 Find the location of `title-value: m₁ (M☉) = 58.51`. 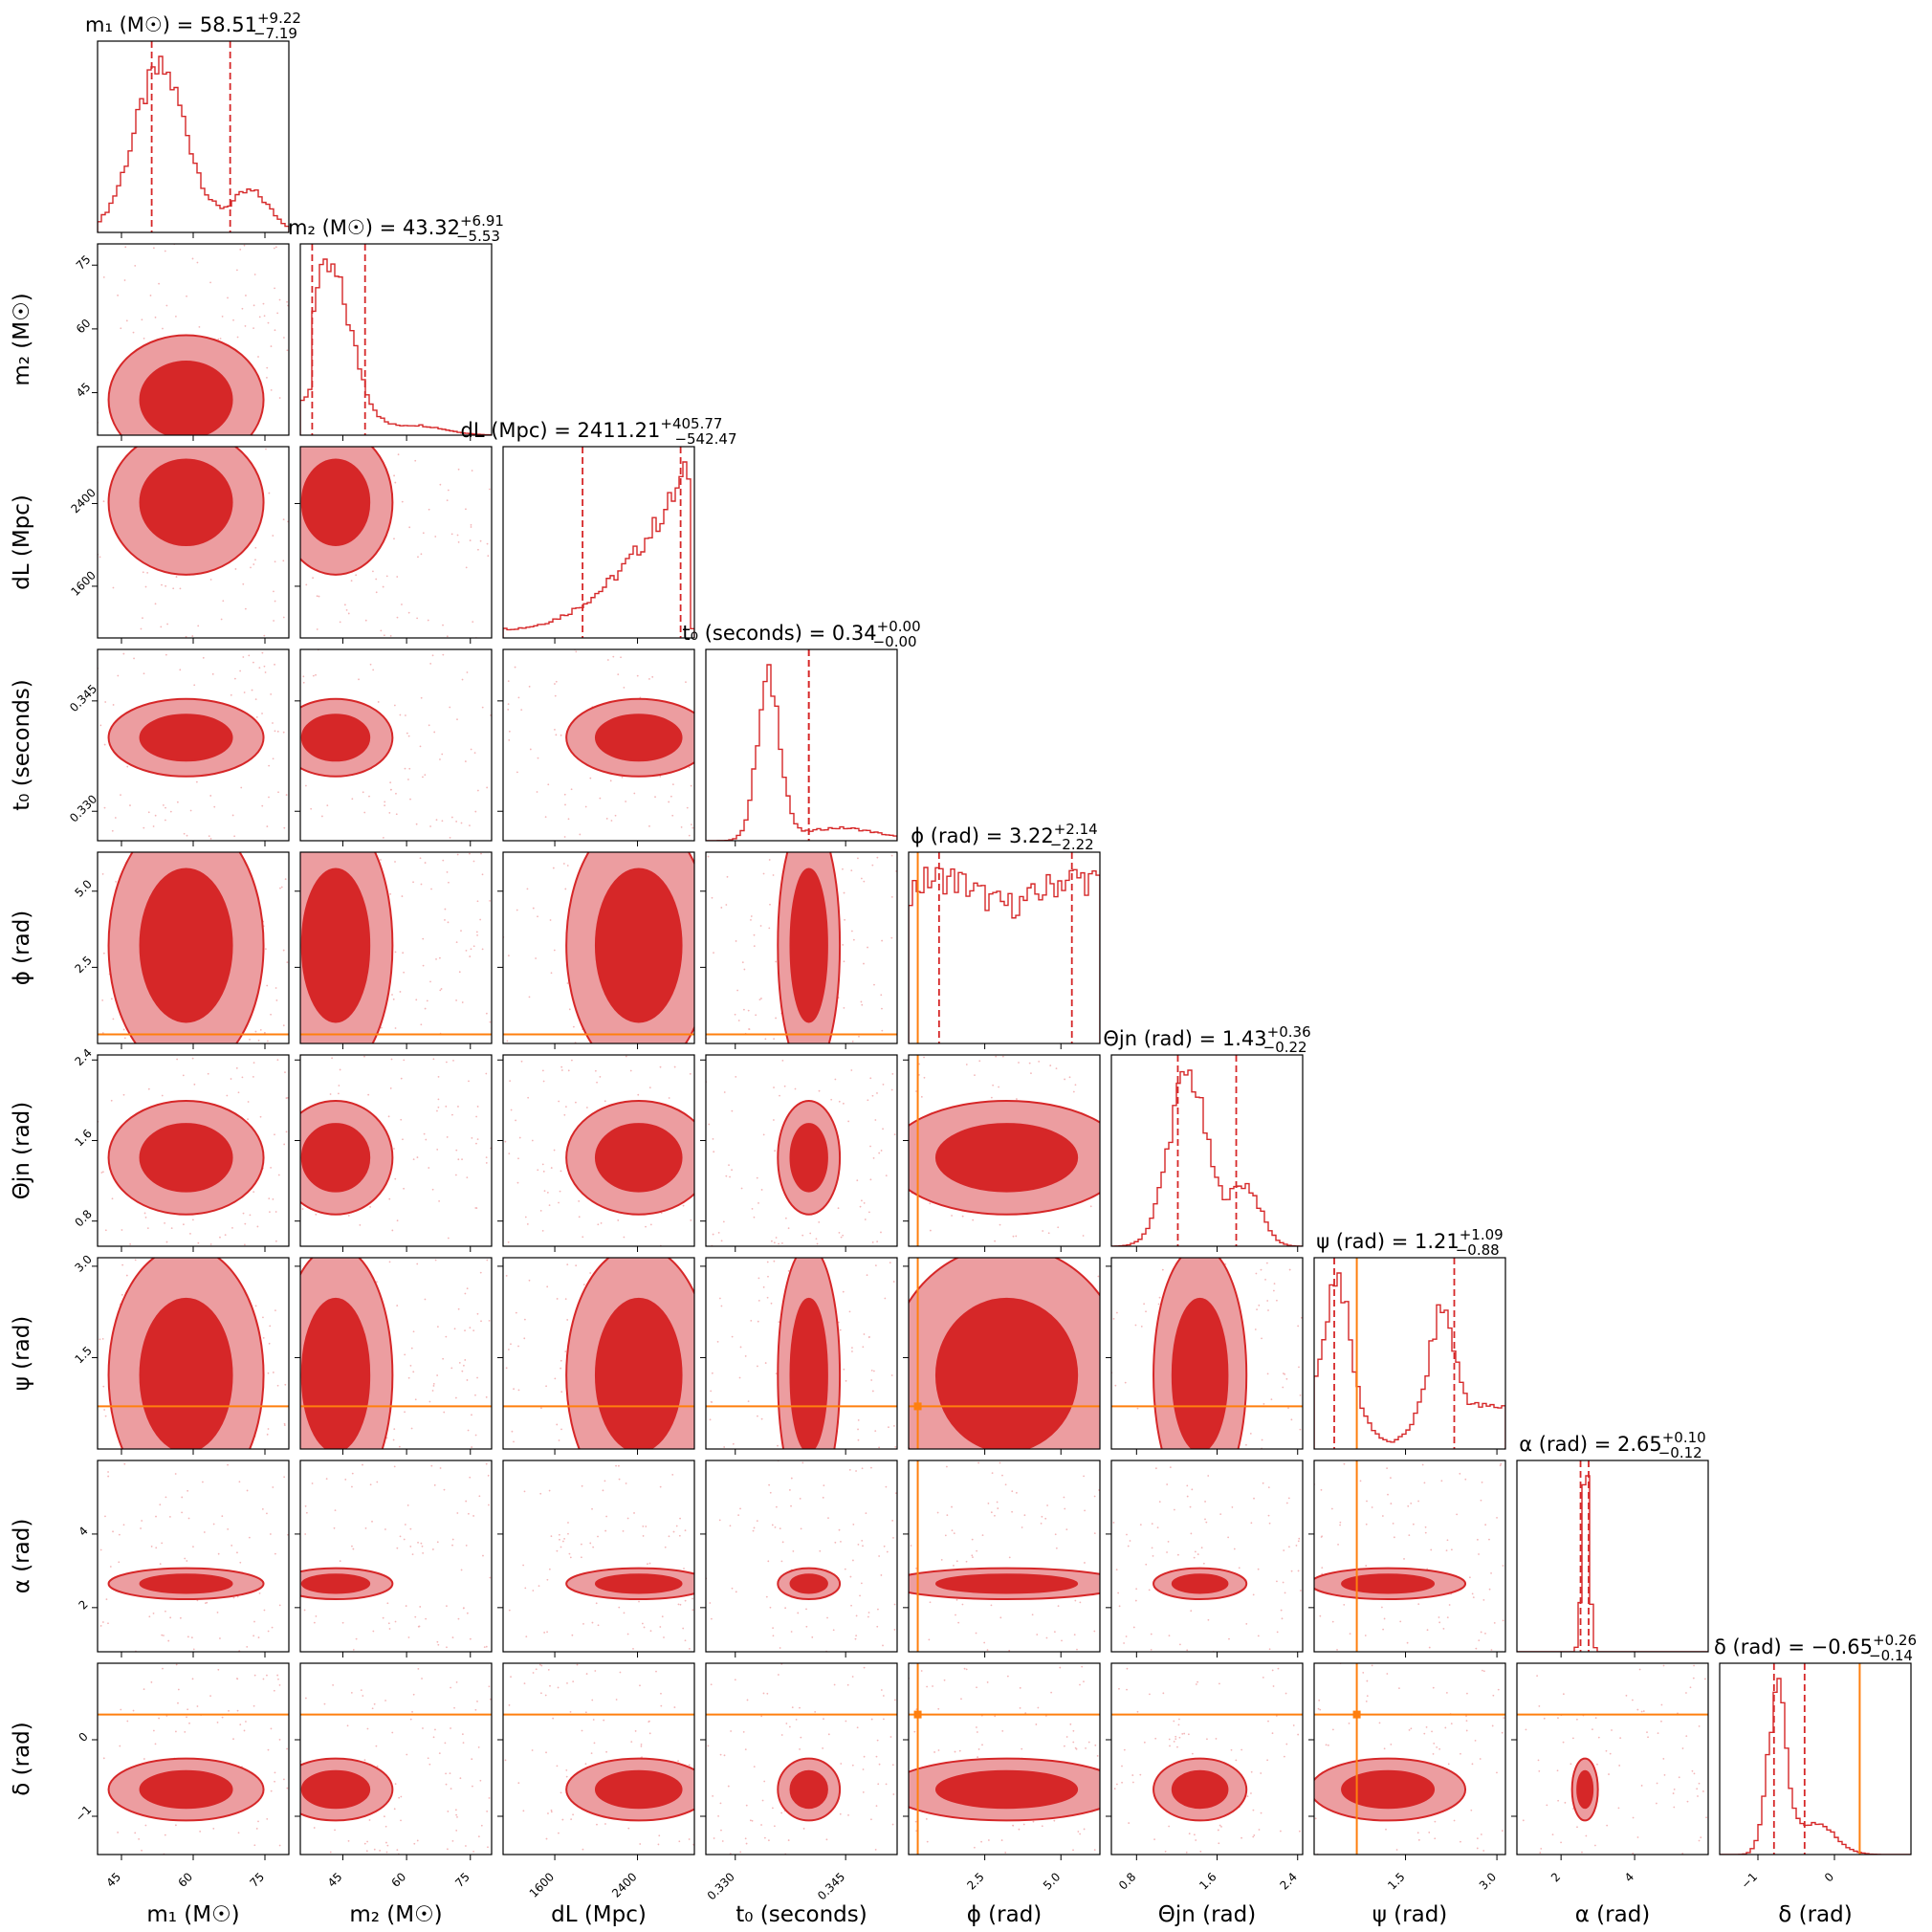

title-value: m₁ (M☉) = 58.51 is located at coordinates (171, 24).